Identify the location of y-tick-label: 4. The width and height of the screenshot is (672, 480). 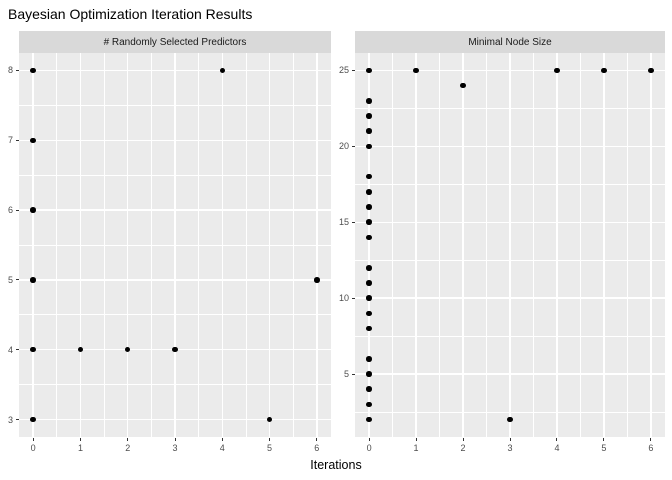
(10, 349).